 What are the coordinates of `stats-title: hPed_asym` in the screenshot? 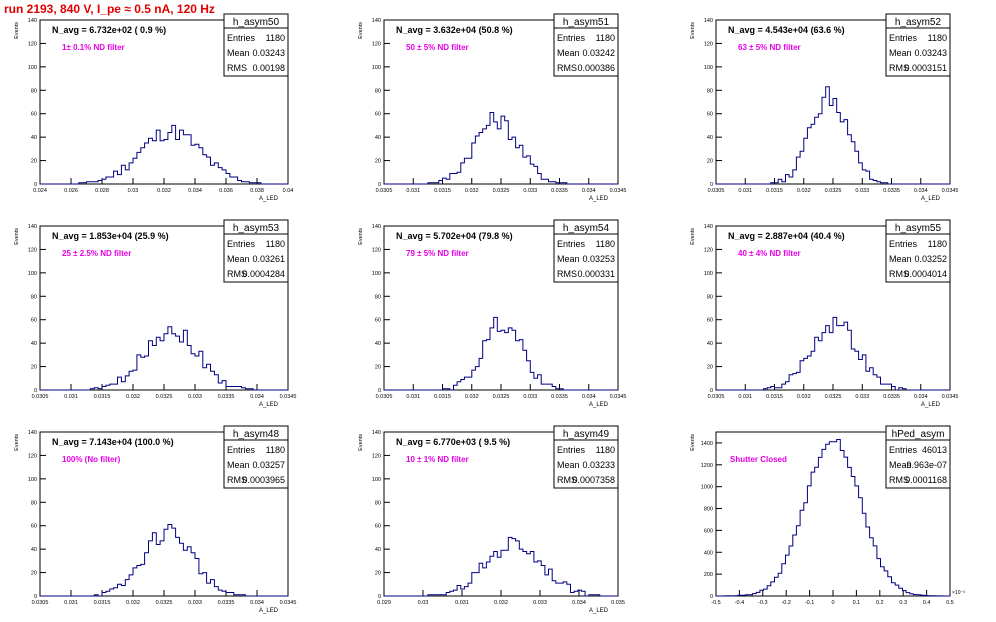 It's located at (918, 434).